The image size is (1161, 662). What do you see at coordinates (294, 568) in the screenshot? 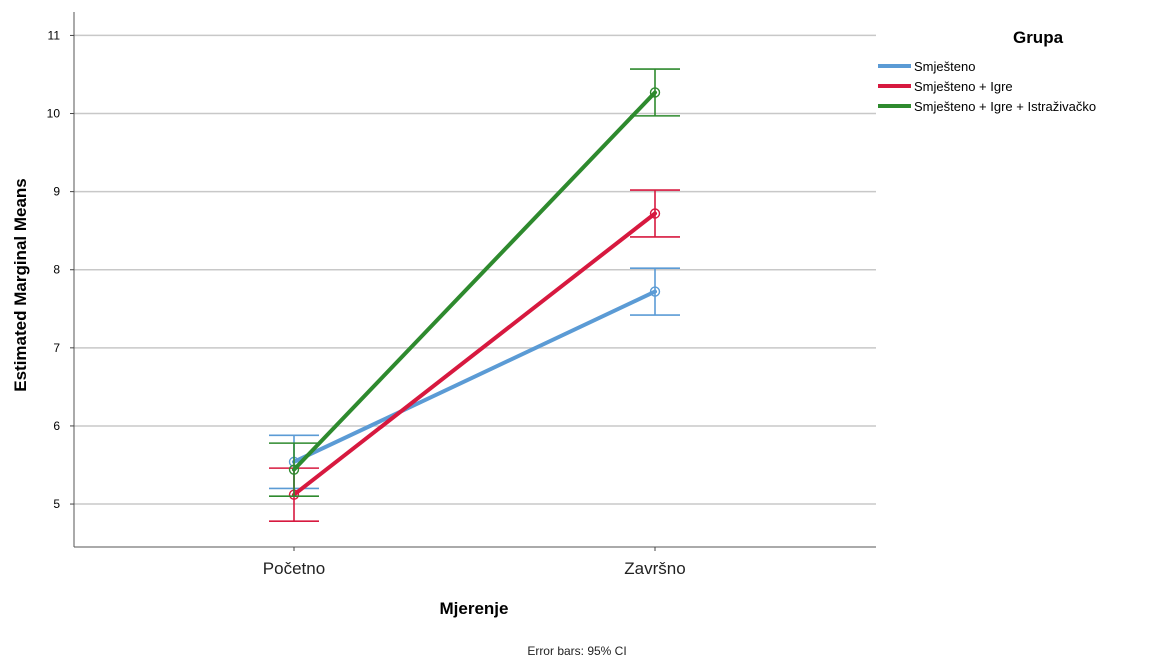
I see `x-tick-label: Početno` at bounding box center [294, 568].